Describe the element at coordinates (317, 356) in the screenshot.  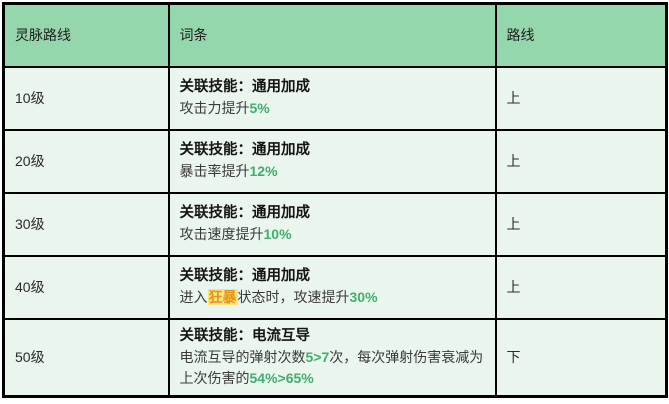
I see `green-value: 5>7` at that location.